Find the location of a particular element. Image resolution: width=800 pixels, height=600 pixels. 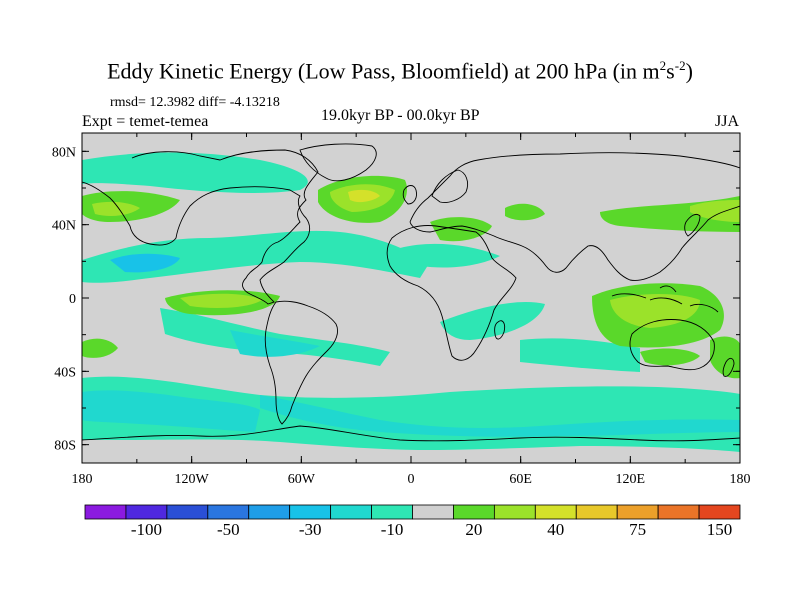

lon-tick-label: 120W is located at coordinates (192, 479).